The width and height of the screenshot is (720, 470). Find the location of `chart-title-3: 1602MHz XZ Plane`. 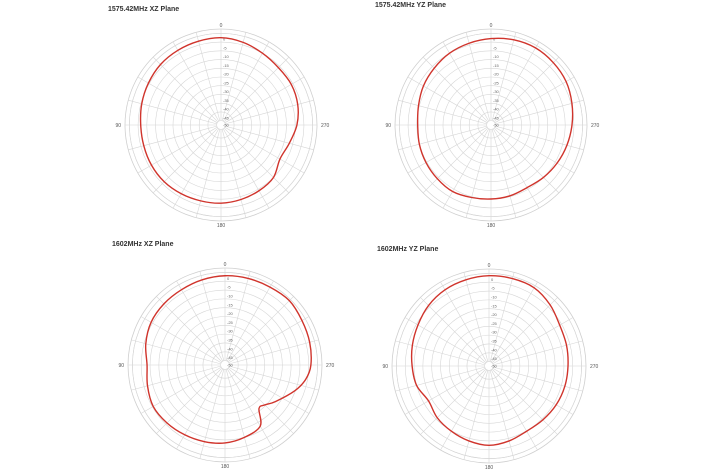

chart-title-3: 1602MHz XZ Plane is located at coordinates (143, 244).